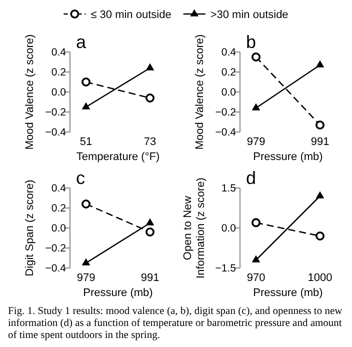 Image resolution: width=352 pixels, height=347 pixels. What do you see at coordinates (194, 228) in the screenshot?
I see `y-axis-title: Open to New Information (z score)` at bounding box center [194, 228].